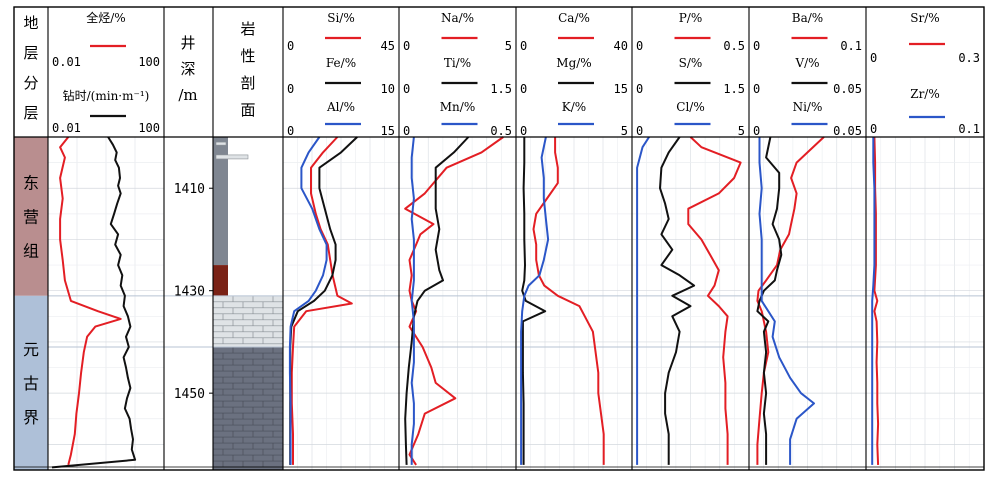  Describe the element at coordinates (925, 94) in the screenshot. I see `legend-name: Zr/%` at that location.